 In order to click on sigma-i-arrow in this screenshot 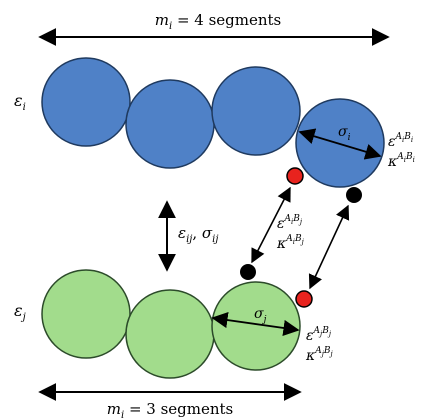, I will do `click(340, 144)`.